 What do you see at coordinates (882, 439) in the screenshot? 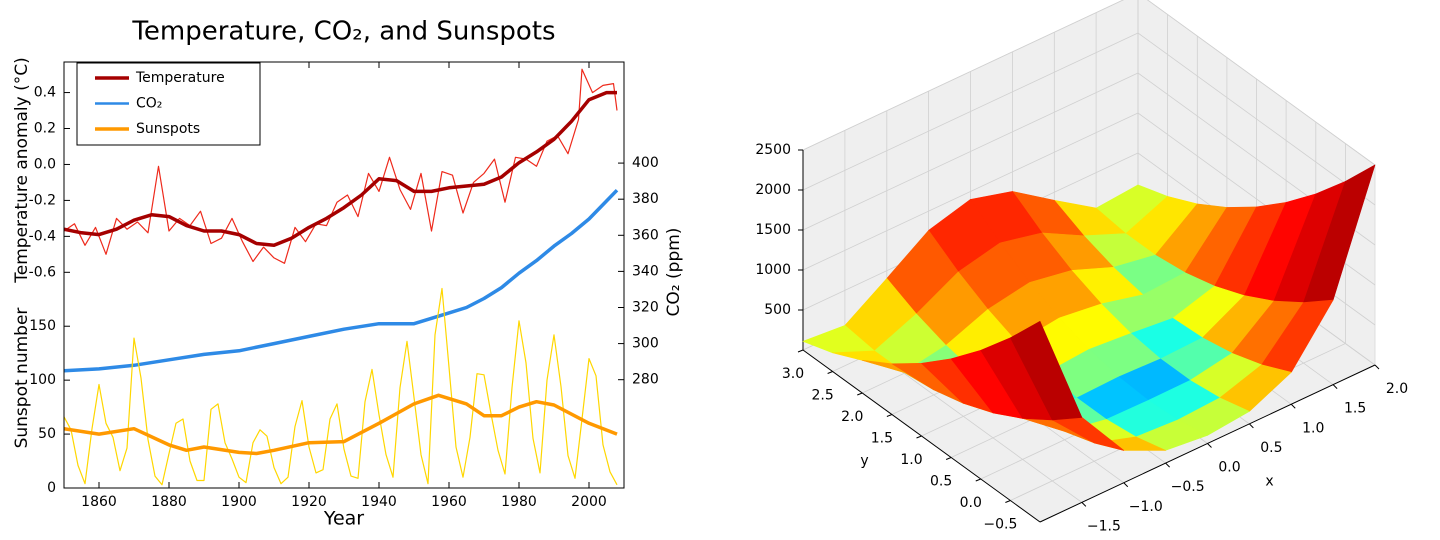
I see `y-tick-label: 1.5` at bounding box center [882, 439].